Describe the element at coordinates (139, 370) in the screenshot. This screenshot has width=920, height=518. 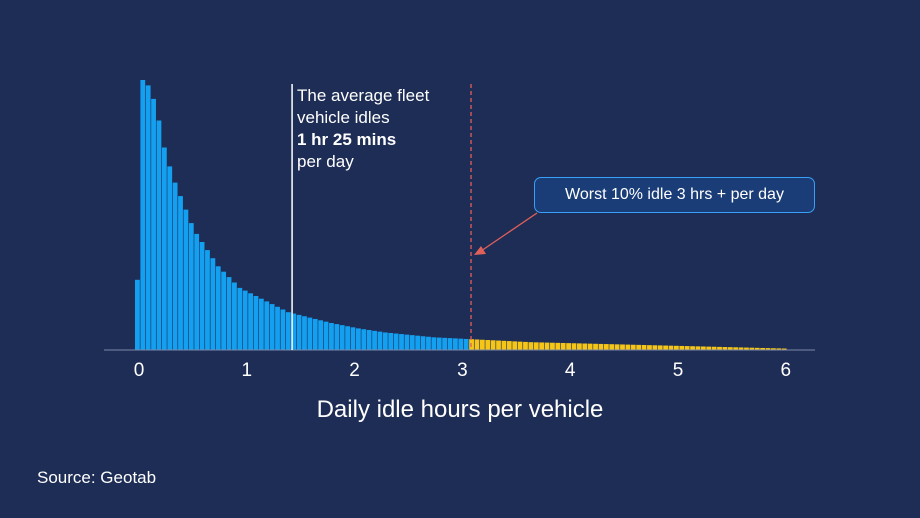
I see `x-tick-label: 0` at that location.